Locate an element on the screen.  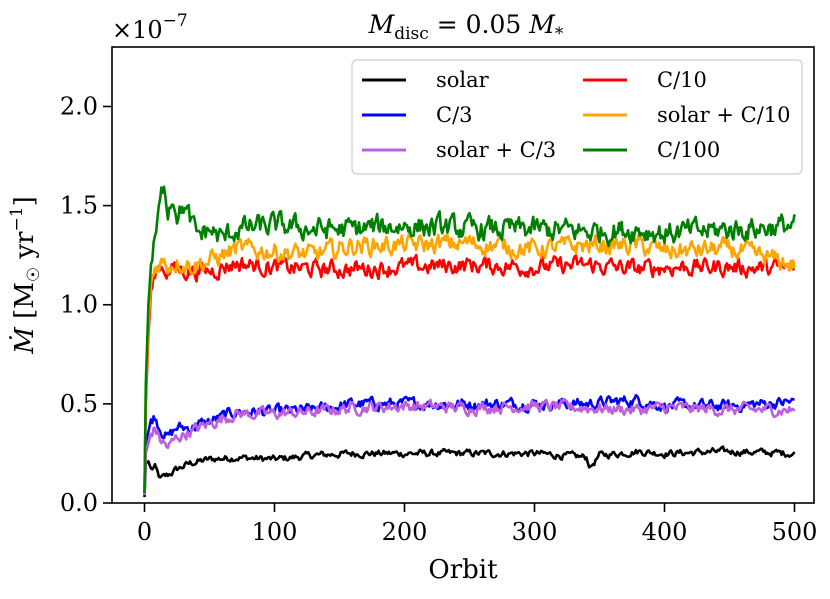
legend-label-1: C/3 is located at coordinates (454, 115).